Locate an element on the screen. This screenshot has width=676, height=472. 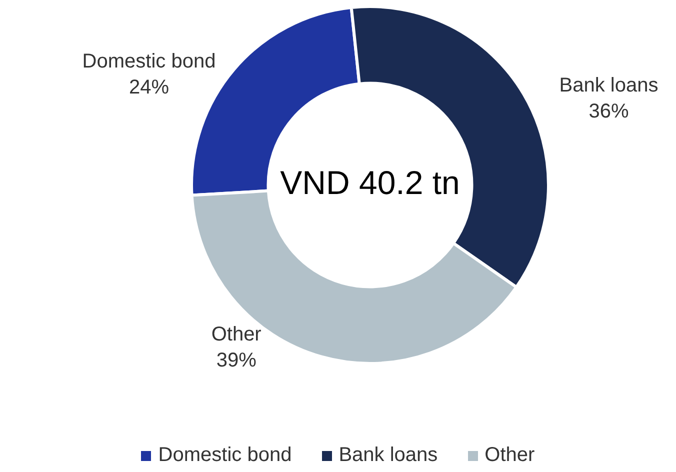
text: VND 40.2 tn is located at coordinates (370, 183).